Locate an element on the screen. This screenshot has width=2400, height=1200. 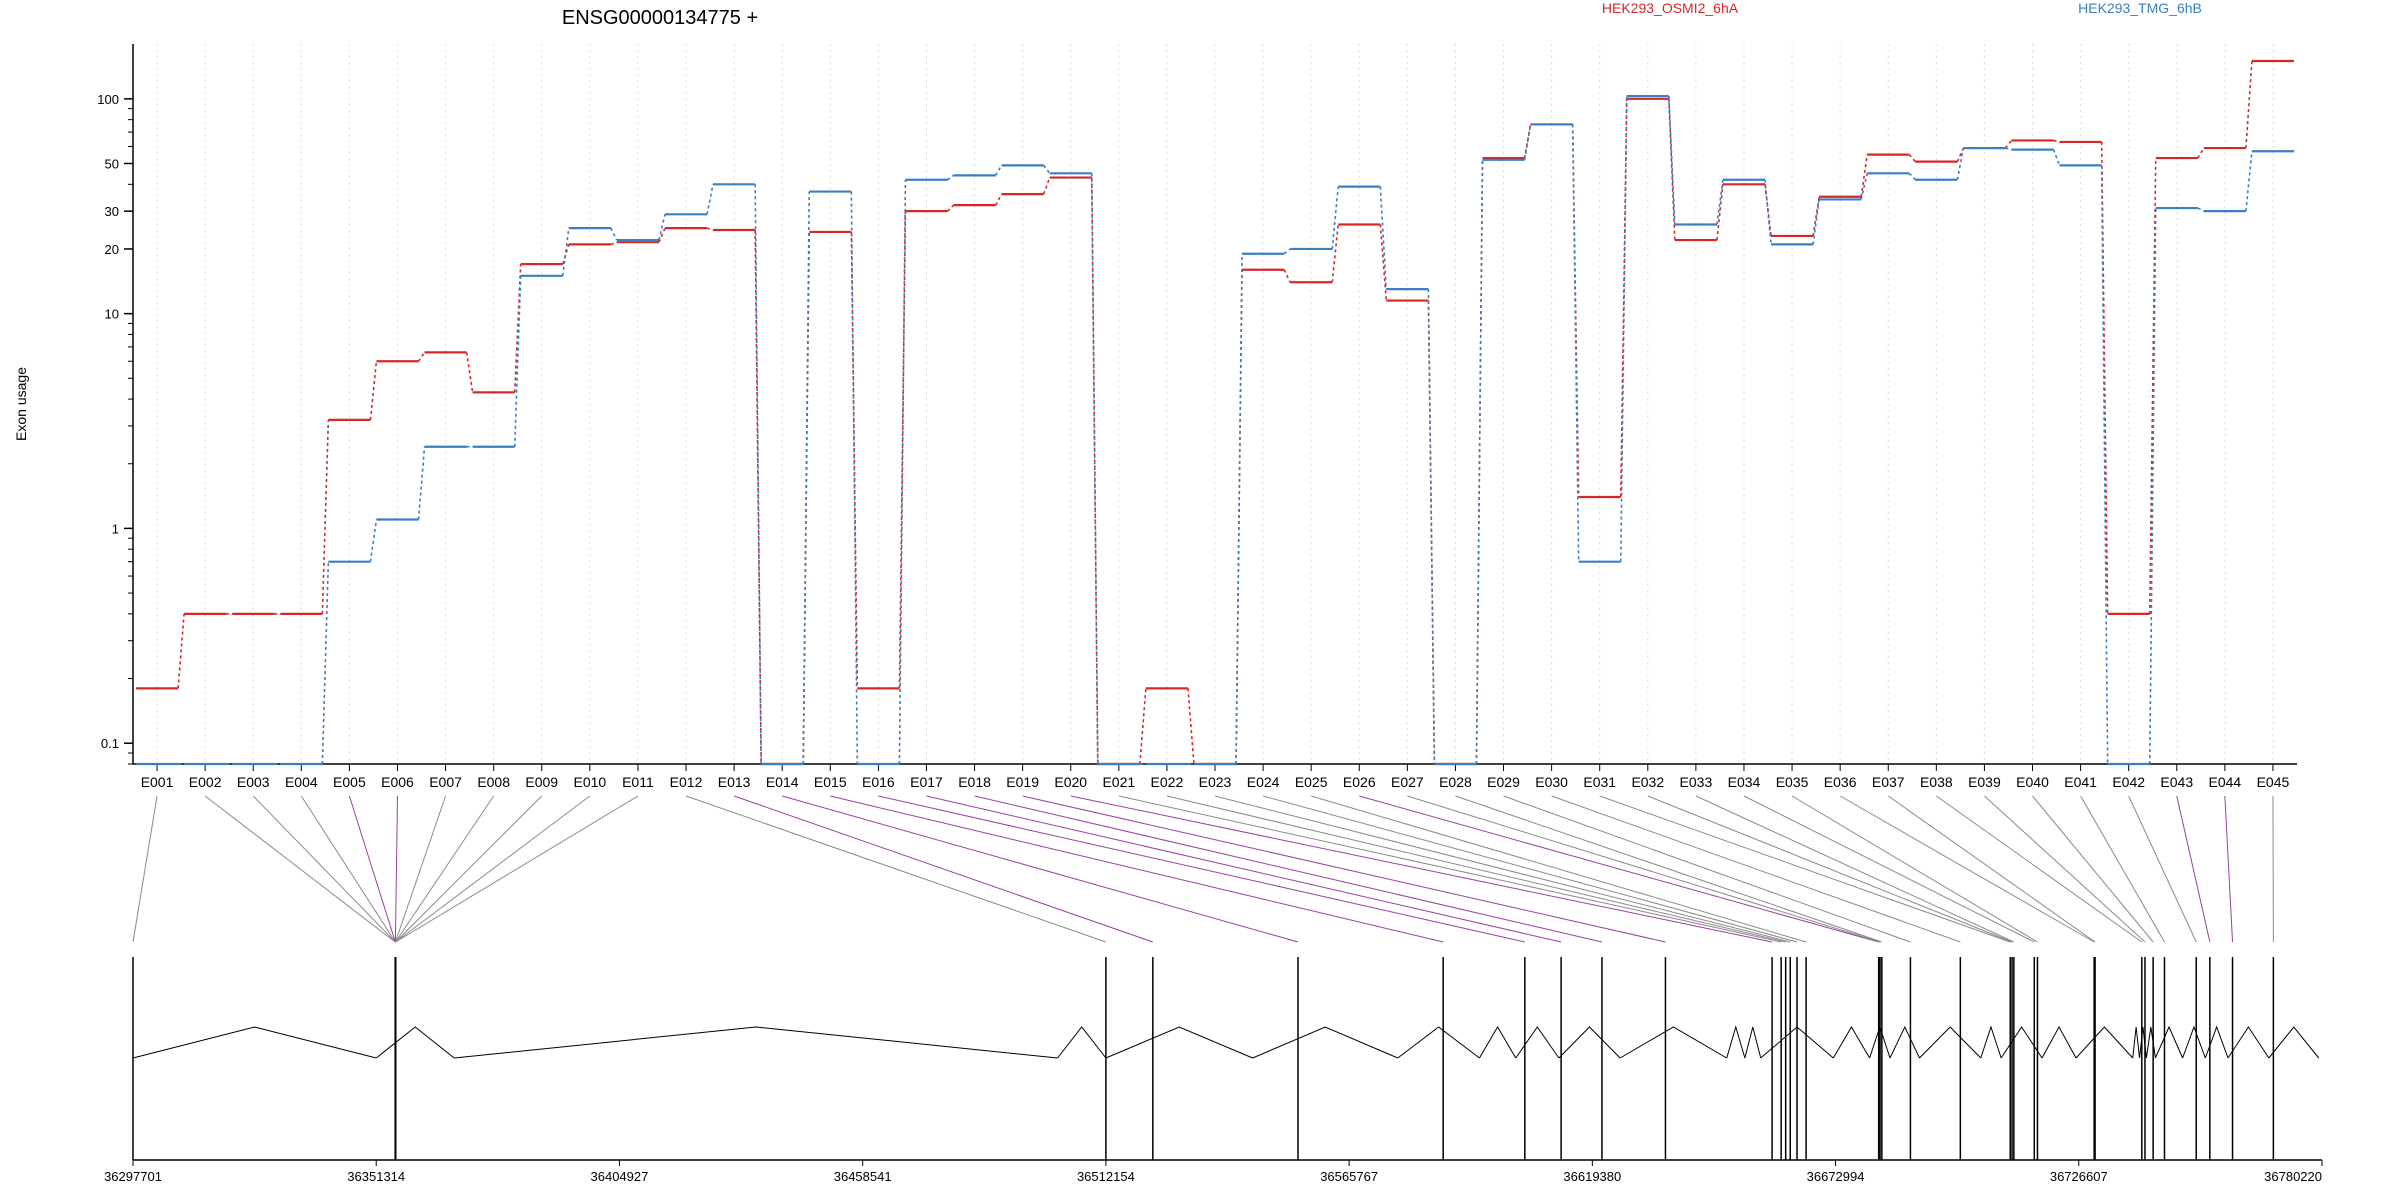
exon-label-e027: E027 is located at coordinates (1407, 782).